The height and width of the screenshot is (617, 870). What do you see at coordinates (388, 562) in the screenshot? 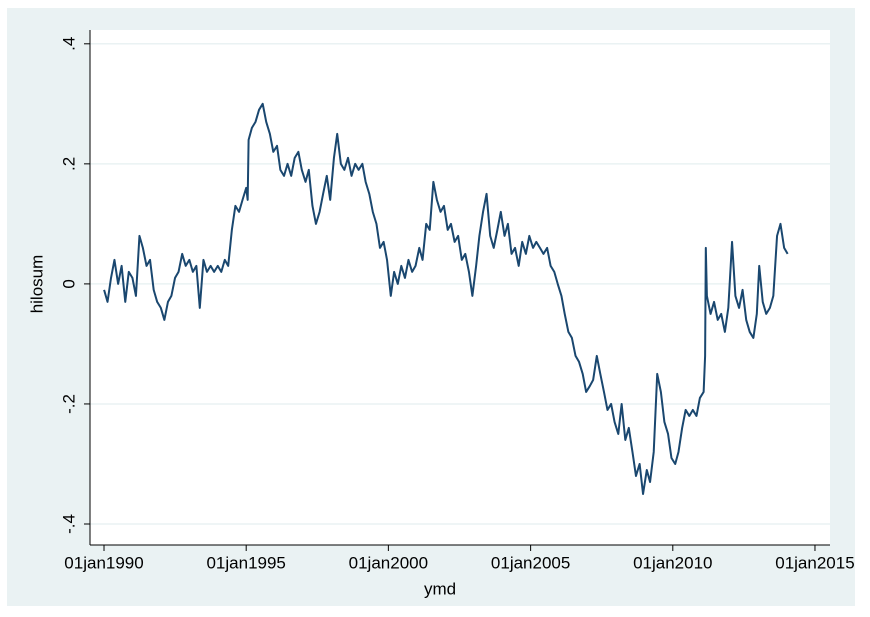
I see `x-tick-label: 01jan2000` at bounding box center [388, 562].